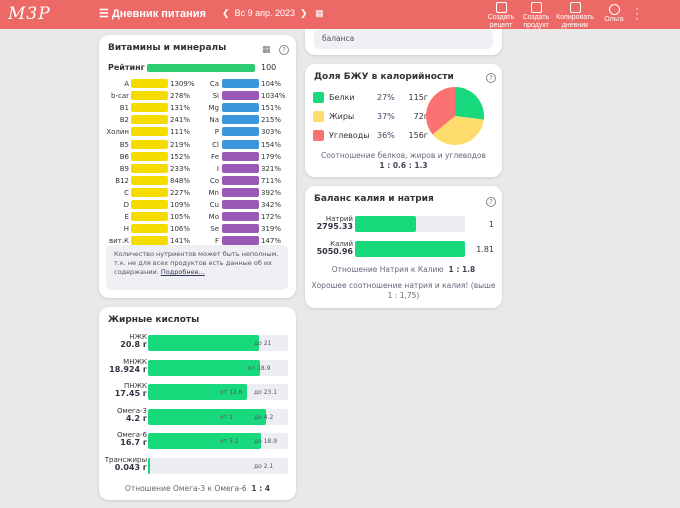 The width and height of the screenshot is (680, 508). What do you see at coordinates (213, 192) in the screenshot?
I see `nutrient-name: Mn` at bounding box center [213, 192].